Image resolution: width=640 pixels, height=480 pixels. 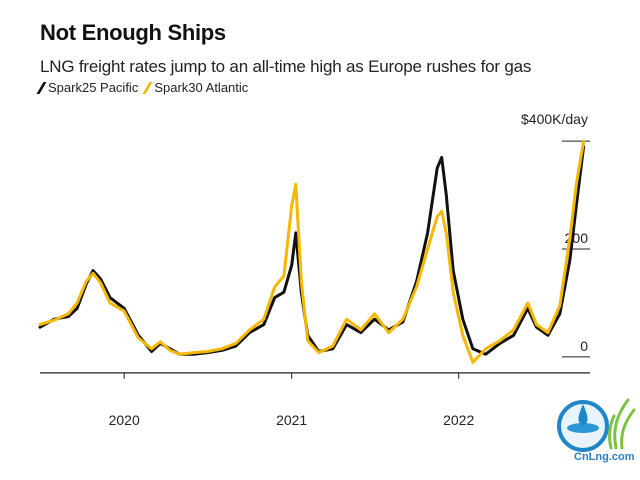 I want to click on legend: Spark25 Pacific Spark30 Atlantic, so click(x=146, y=87).